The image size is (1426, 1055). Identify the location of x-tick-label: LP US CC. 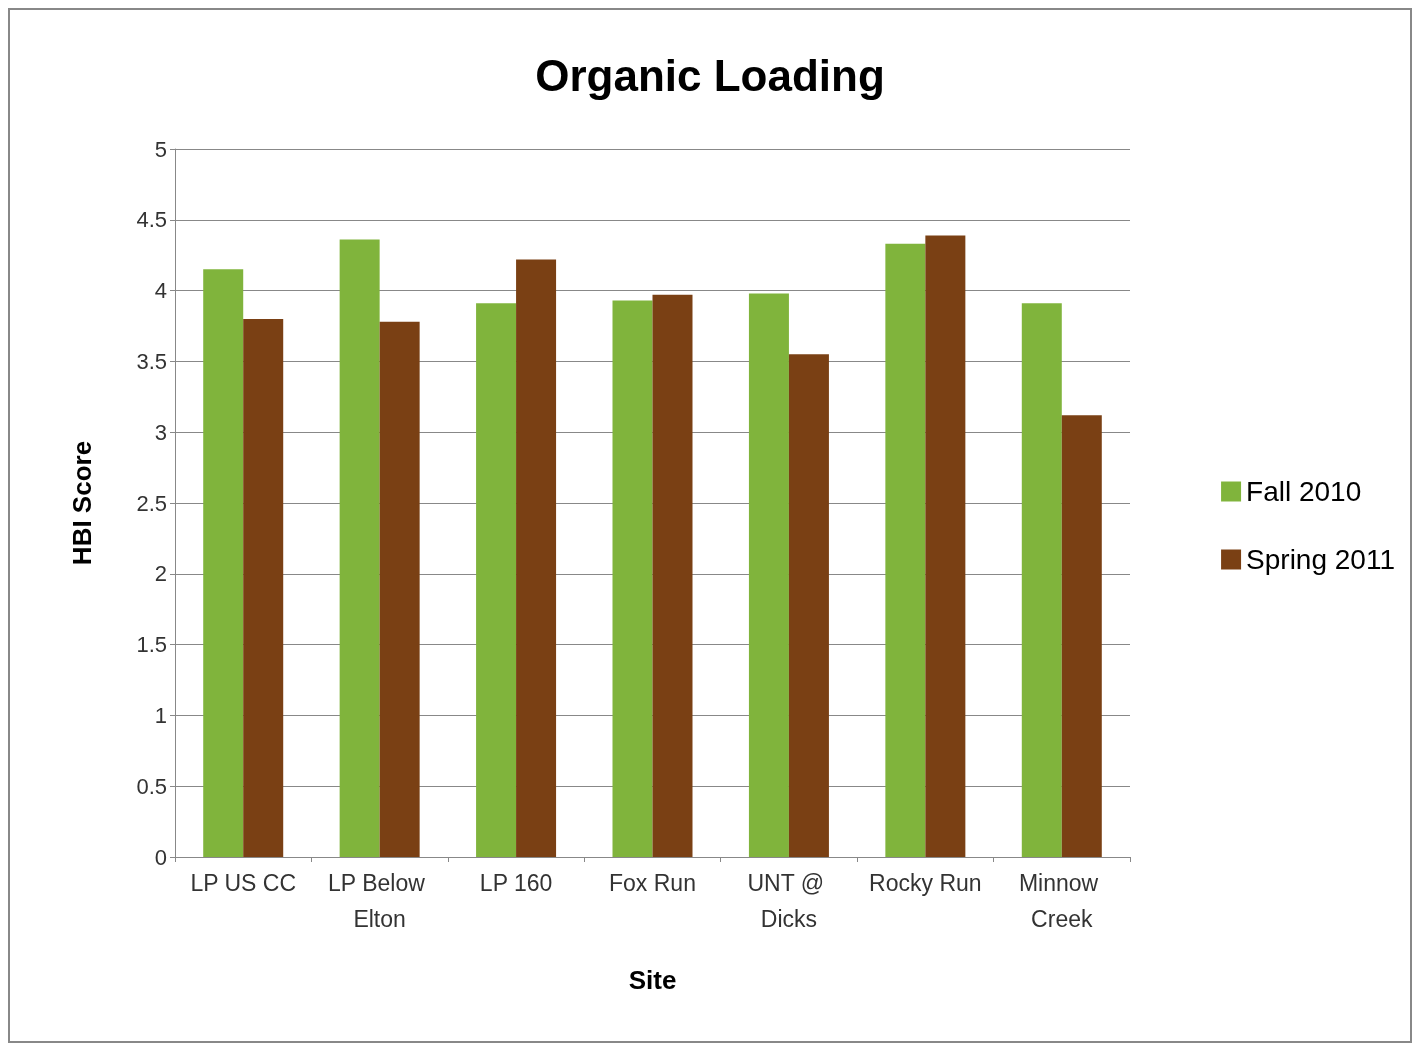
(243, 883).